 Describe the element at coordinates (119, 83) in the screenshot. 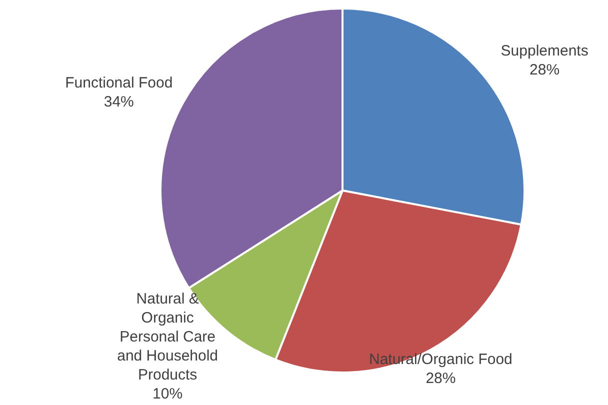

I see `slice-label: Functional Food` at that location.